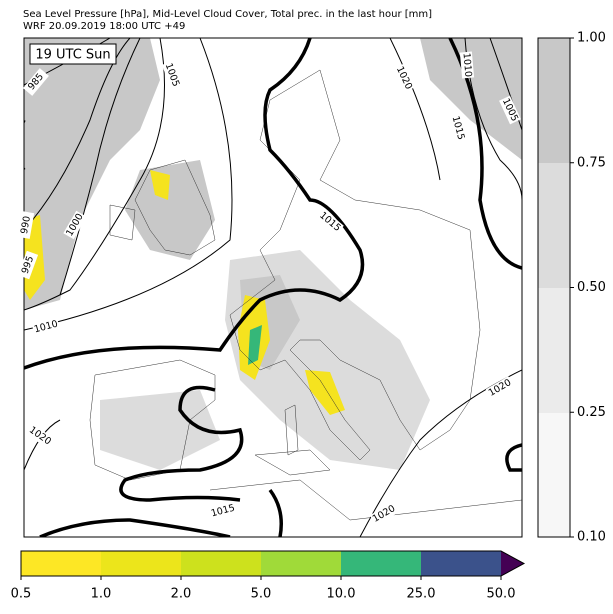 Image resolution: width=613 pixels, height=614 pixels. I want to click on contour-label: 1010, so click(466, 64).